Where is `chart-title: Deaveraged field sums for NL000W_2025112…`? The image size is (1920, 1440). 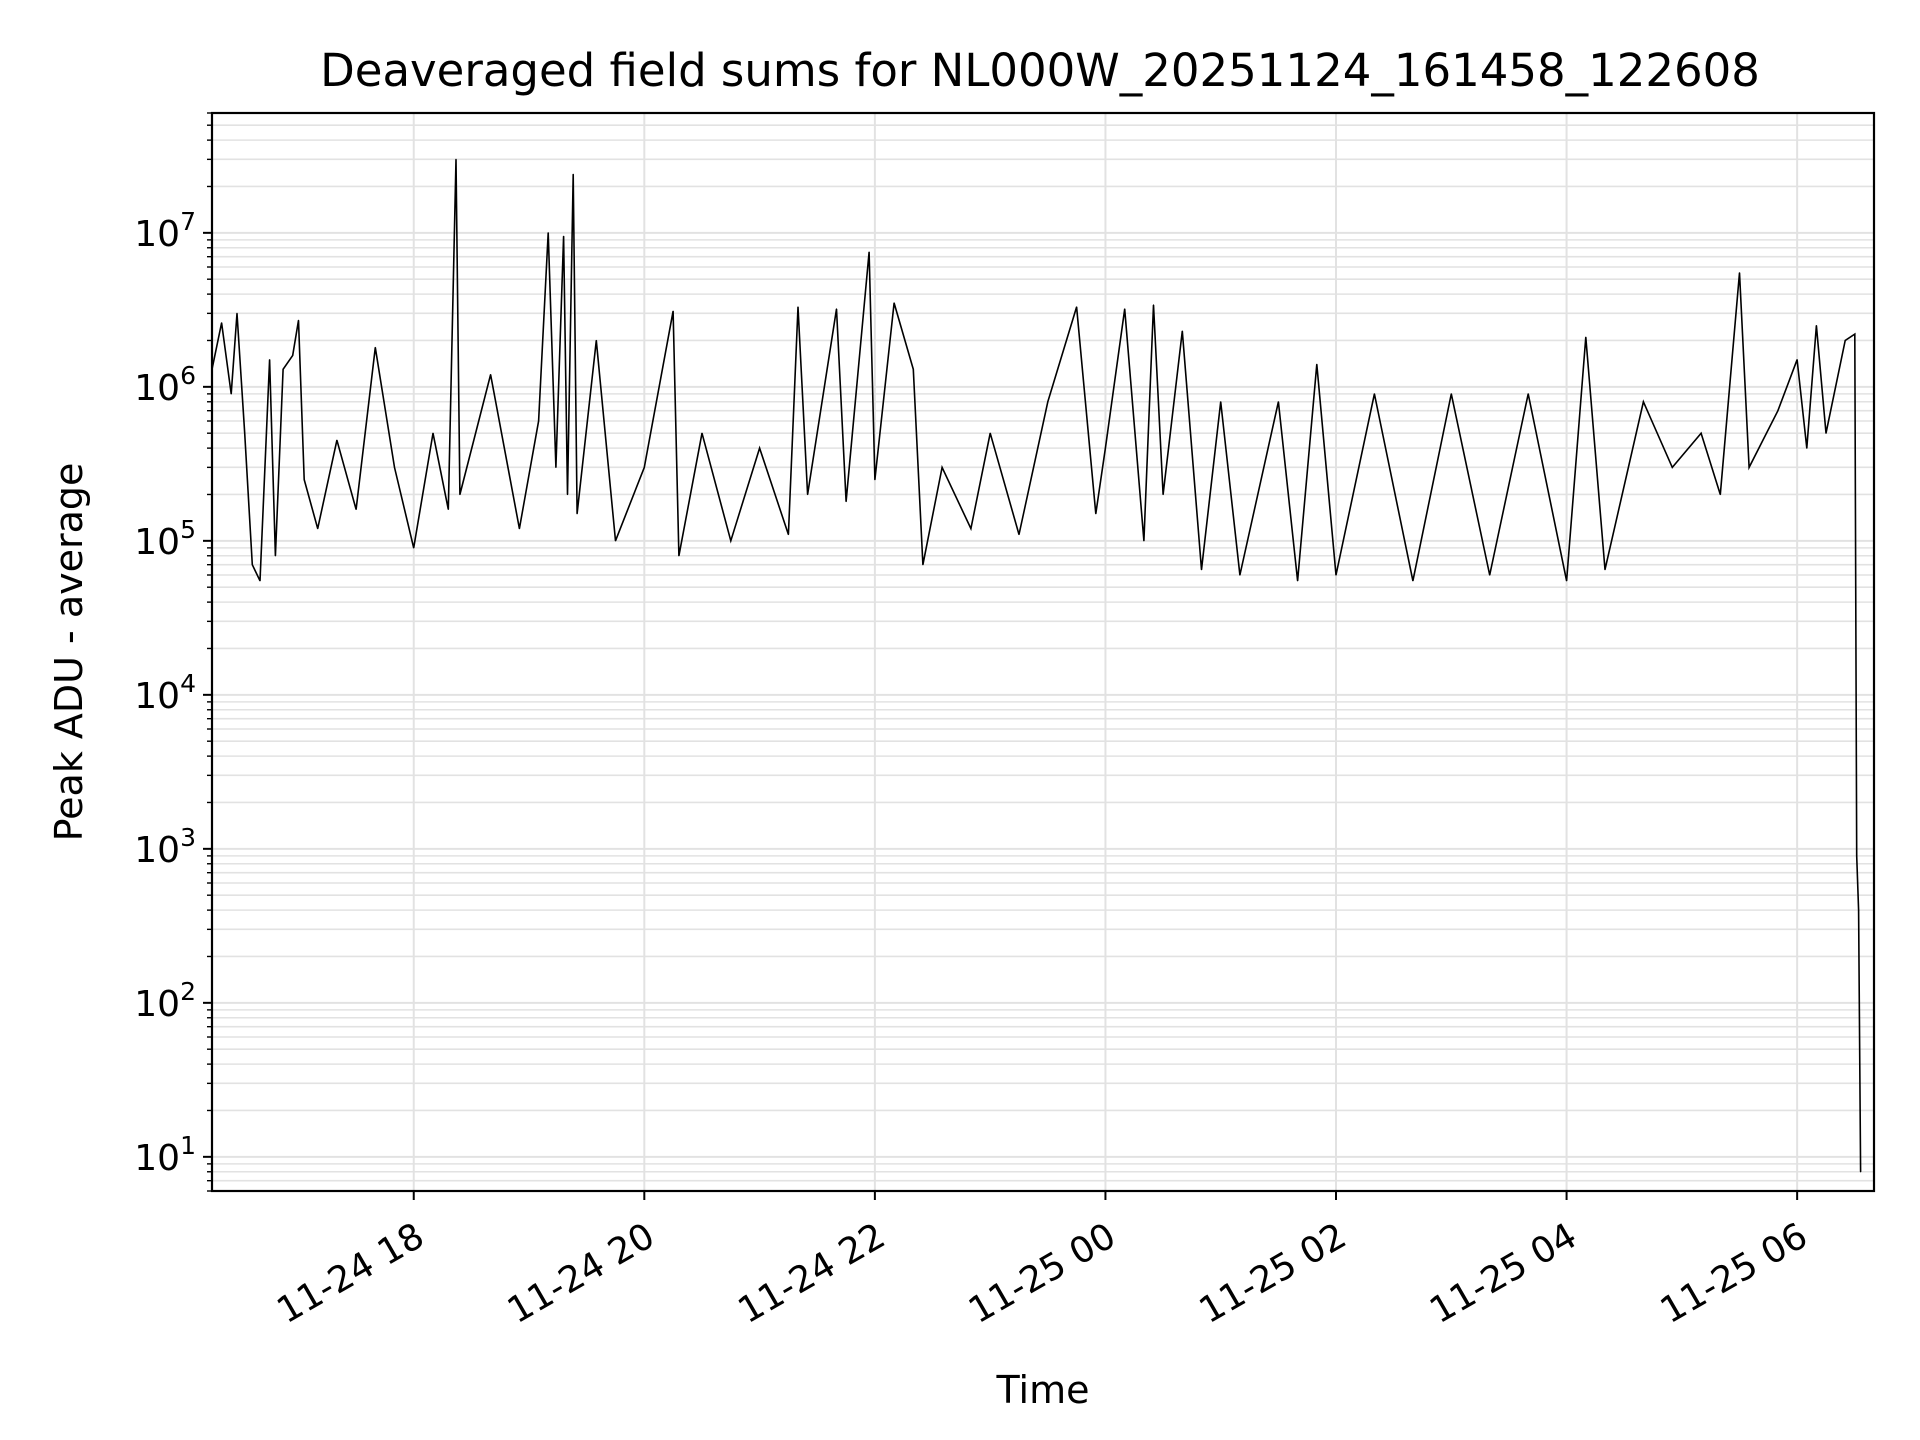 chart-title: Deaveraged field sums for NL000W_2025112… is located at coordinates (1040, 70).